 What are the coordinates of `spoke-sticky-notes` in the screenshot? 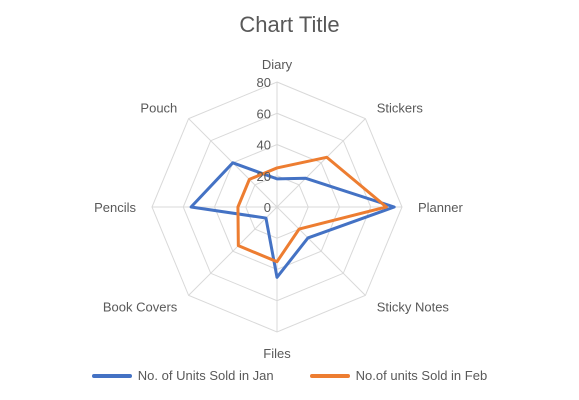 It's located at (321, 251).